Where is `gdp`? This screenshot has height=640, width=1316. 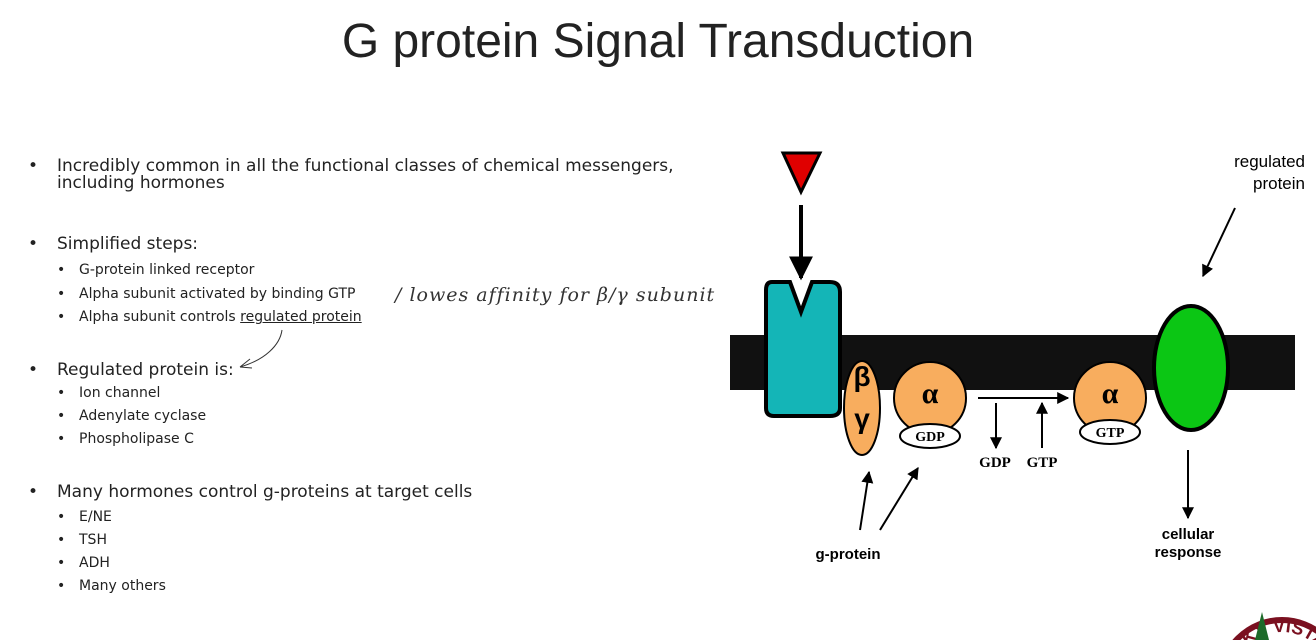
gdp is located at coordinates (930, 436).